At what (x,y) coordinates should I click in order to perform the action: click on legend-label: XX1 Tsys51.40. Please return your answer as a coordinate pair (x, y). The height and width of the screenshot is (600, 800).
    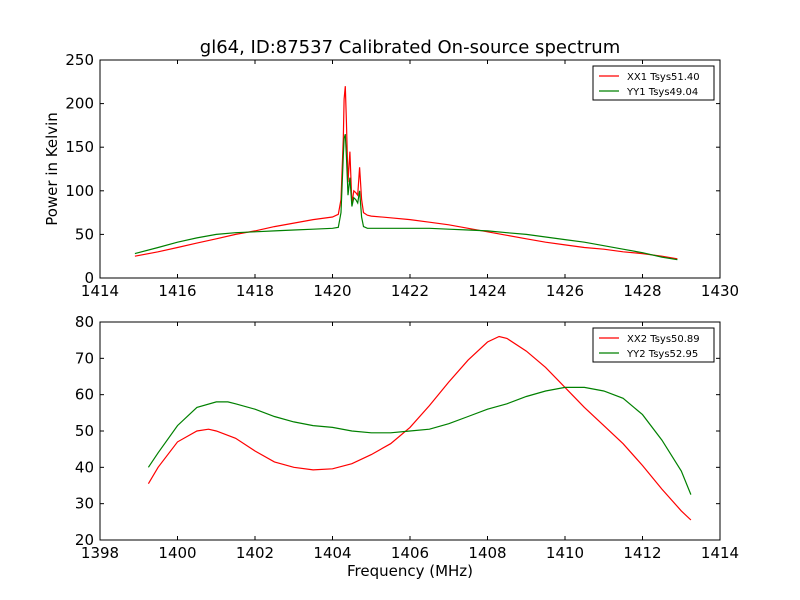
    Looking at the image, I should click on (663, 77).